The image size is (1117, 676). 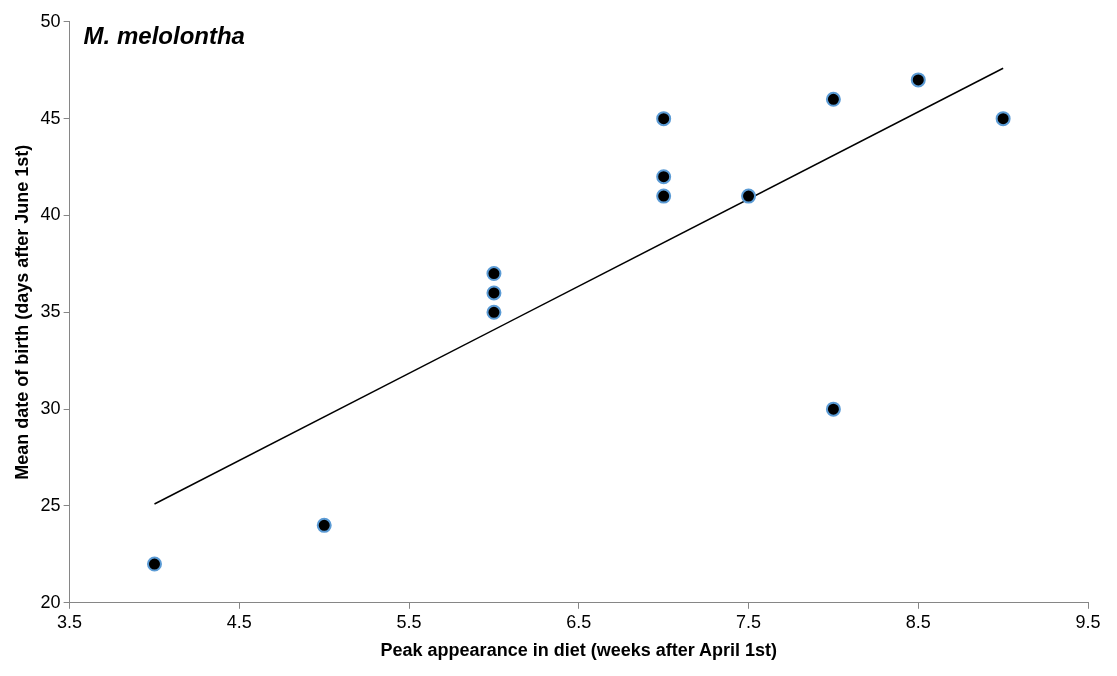 I want to click on y-tick-label: 30, so click(x=50, y=408).